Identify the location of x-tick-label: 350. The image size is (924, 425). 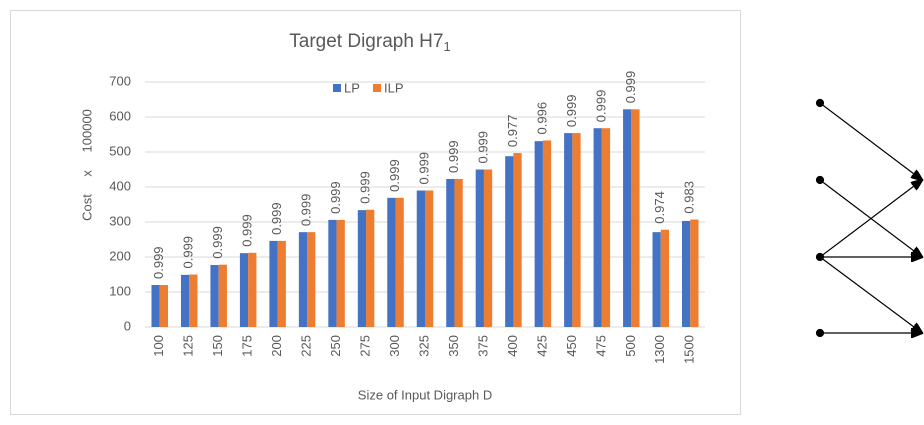
(453, 346).